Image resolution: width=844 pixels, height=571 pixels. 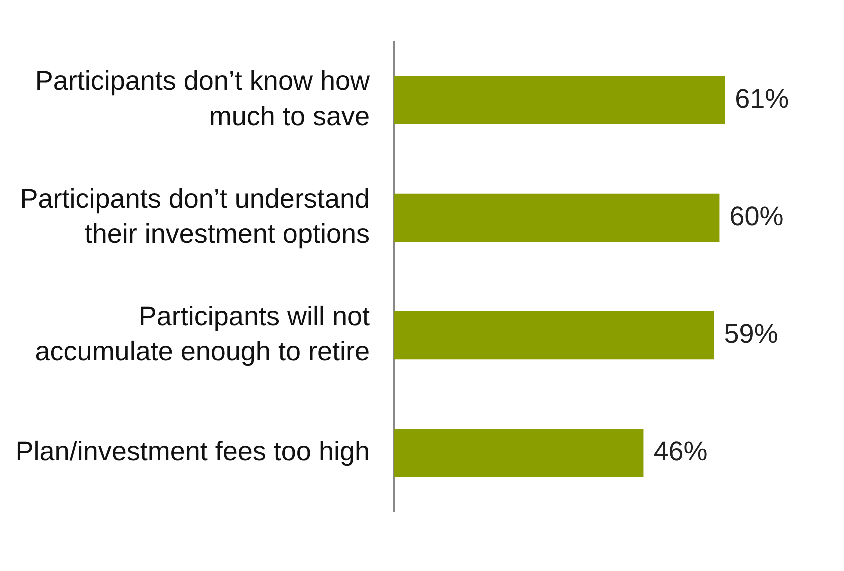 I want to click on y-tick-label: Participants don’t understand their investment options, so click(x=195, y=216).